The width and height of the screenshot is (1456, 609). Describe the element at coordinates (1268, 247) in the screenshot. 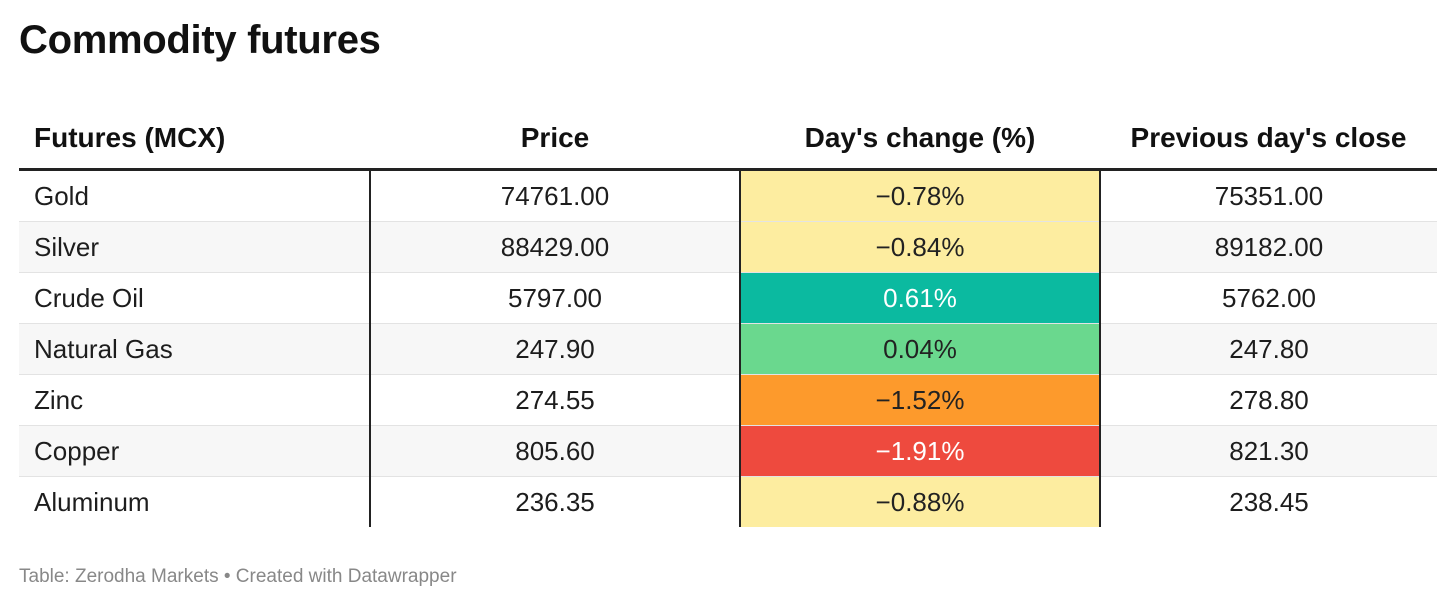

I see `prev-close-cell: 89182.00` at that location.